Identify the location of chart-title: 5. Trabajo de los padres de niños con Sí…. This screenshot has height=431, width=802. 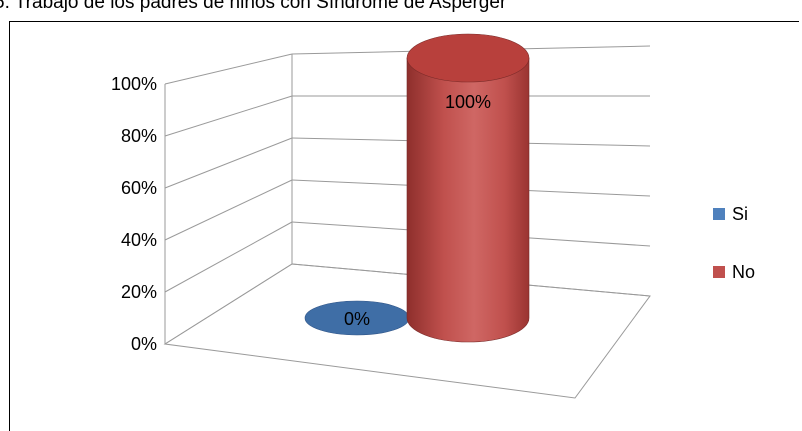
(253, 6).